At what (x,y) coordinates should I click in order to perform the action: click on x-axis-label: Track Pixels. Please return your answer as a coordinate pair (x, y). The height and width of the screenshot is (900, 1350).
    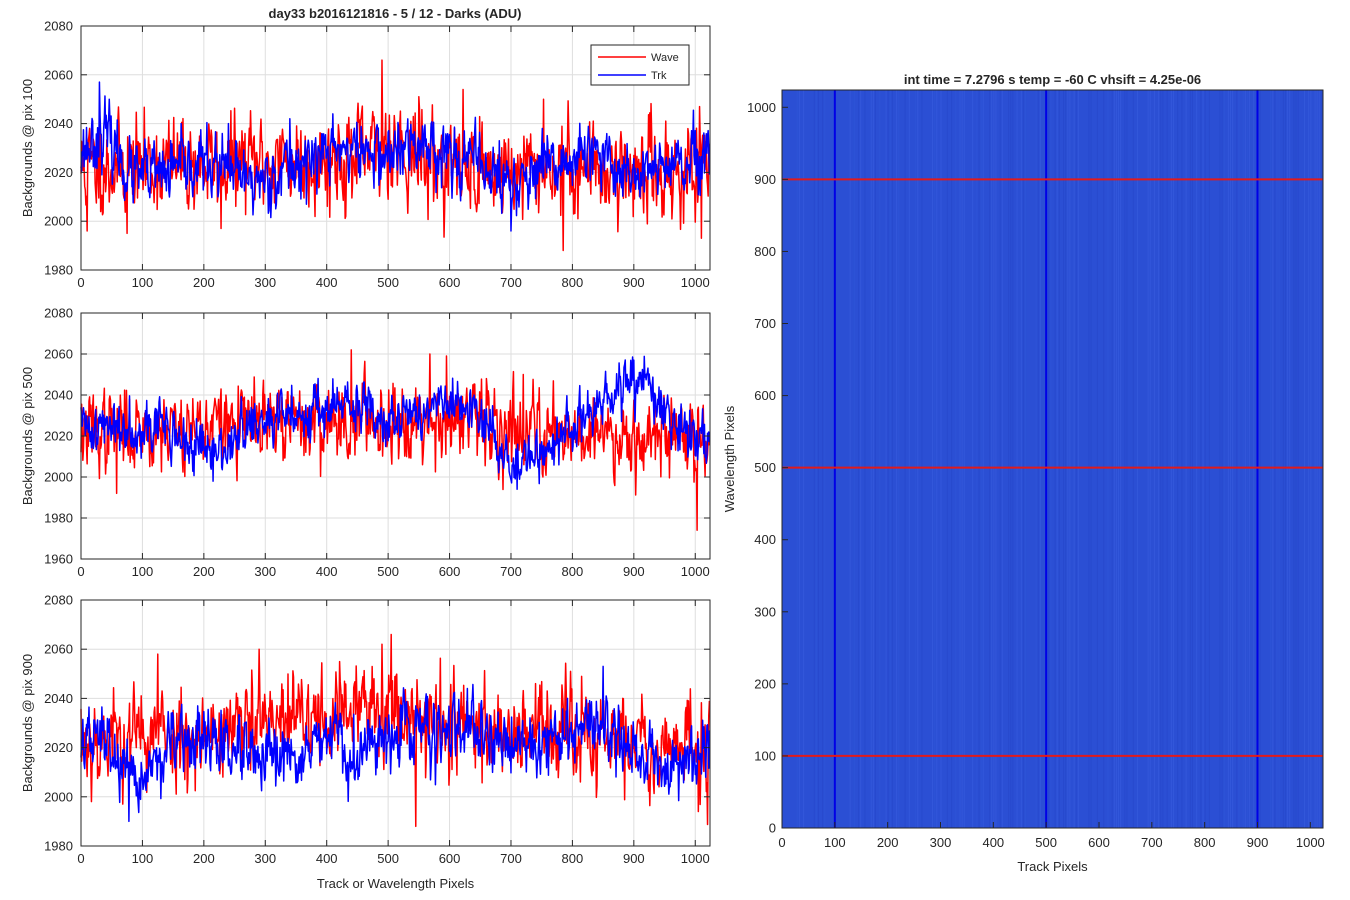
    Looking at the image, I should click on (1052, 866).